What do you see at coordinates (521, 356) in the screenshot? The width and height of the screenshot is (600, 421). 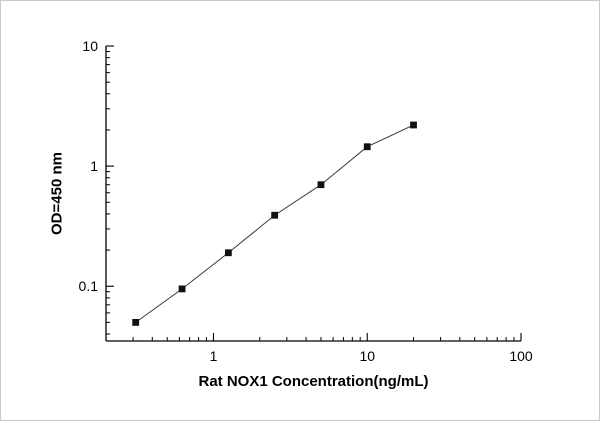 I see `x-tick-label: 100` at bounding box center [521, 356].